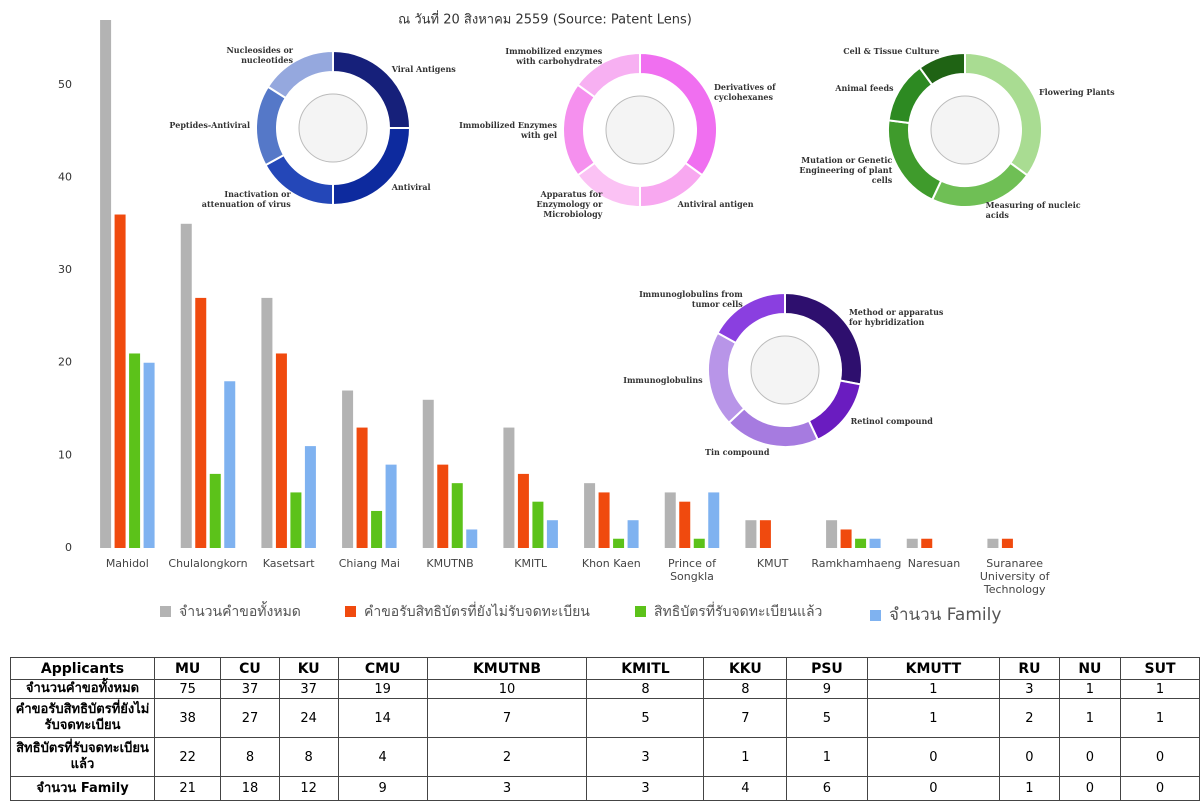 The width and height of the screenshot is (1203, 801). What do you see at coordinates (935, 614) in the screenshot?
I see `legend-item: จำนวน Family` at bounding box center [935, 614].